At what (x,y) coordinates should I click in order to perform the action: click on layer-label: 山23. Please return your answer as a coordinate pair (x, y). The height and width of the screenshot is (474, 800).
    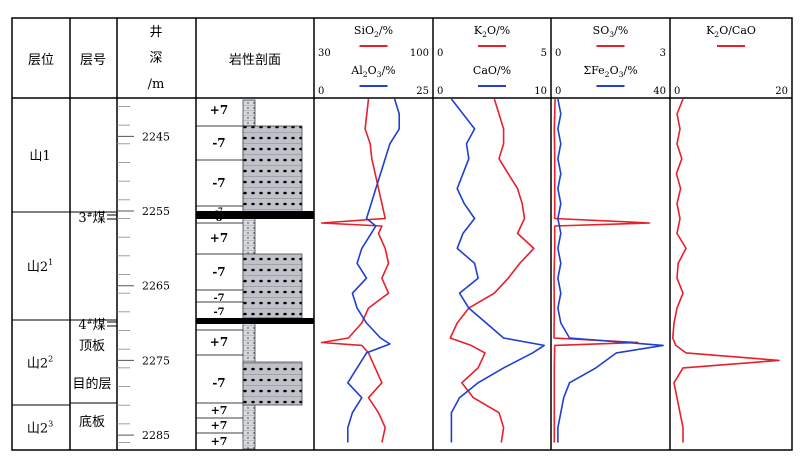
    Looking at the image, I should click on (40, 428).